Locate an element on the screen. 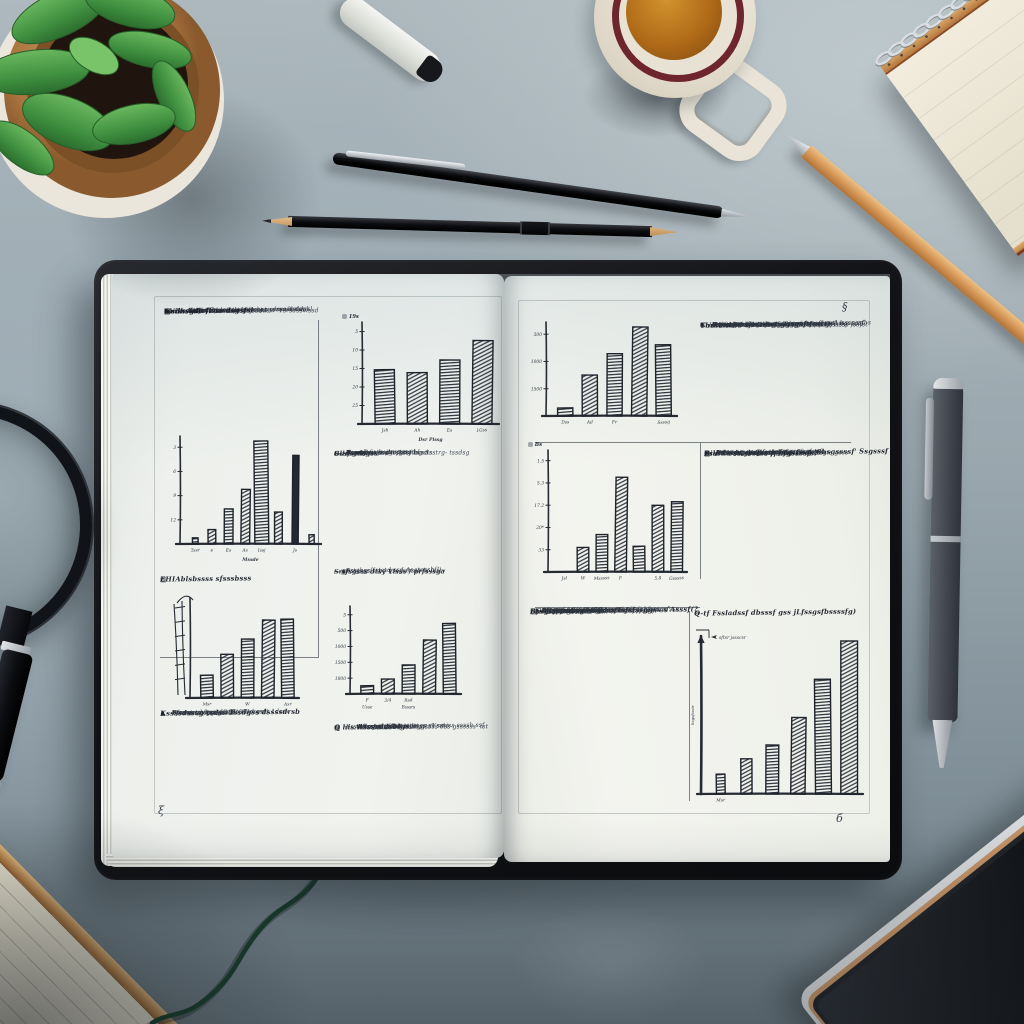 Image resolution: width=1024 pixels, height=1024 pixels. x-tick-label: Asr is located at coordinates (288, 705).